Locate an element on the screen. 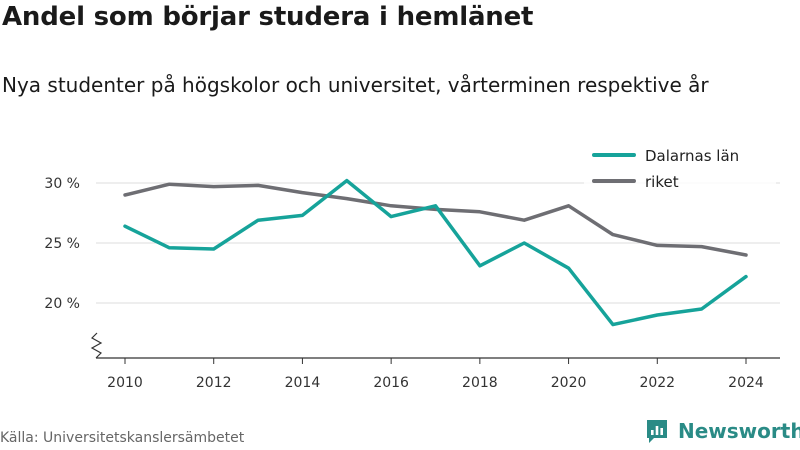 Image resolution: width=800 pixels, height=450 pixels. x-tick-label: 2012 is located at coordinates (214, 383).